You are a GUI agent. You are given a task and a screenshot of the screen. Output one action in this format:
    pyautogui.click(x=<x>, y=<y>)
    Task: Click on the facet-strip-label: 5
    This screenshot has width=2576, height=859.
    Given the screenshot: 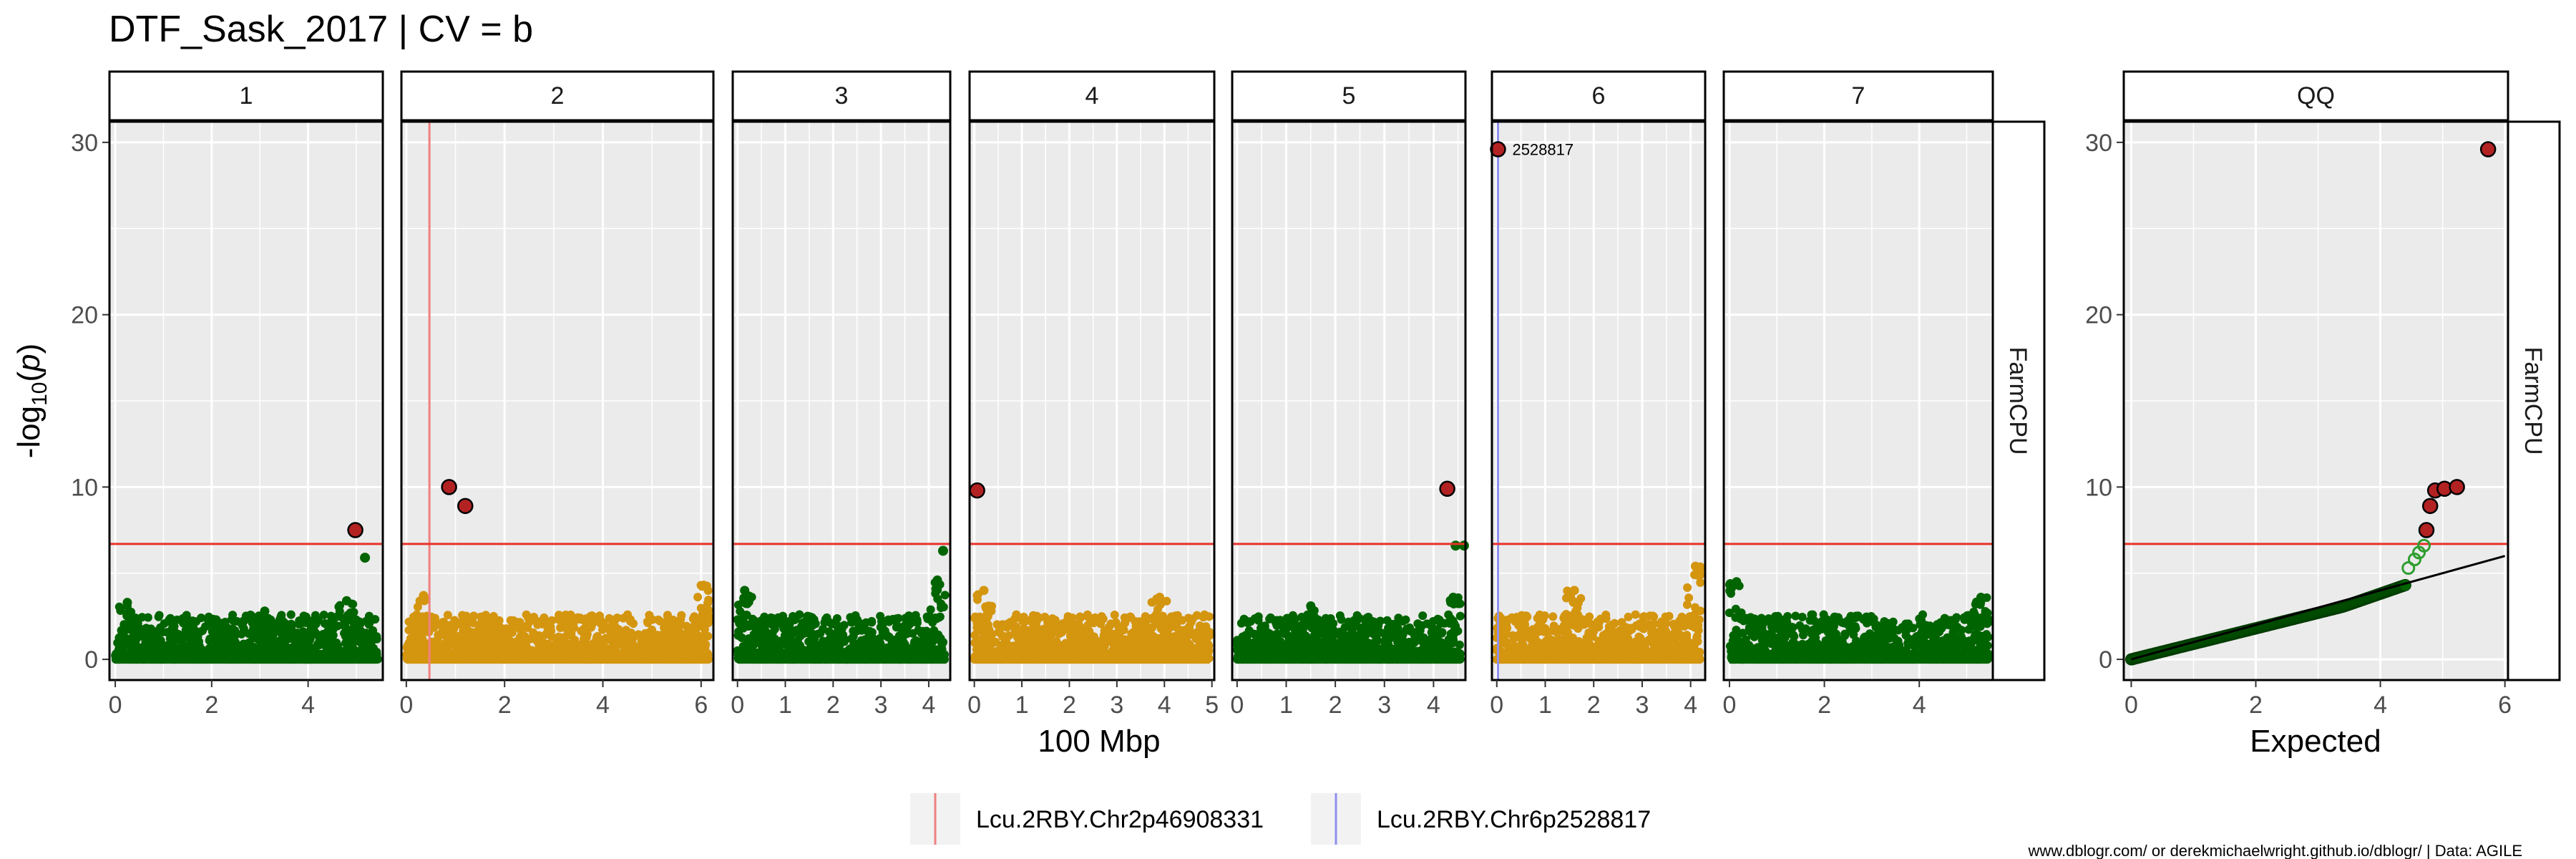 What is the action you would take?
    pyautogui.click(x=1349, y=96)
    